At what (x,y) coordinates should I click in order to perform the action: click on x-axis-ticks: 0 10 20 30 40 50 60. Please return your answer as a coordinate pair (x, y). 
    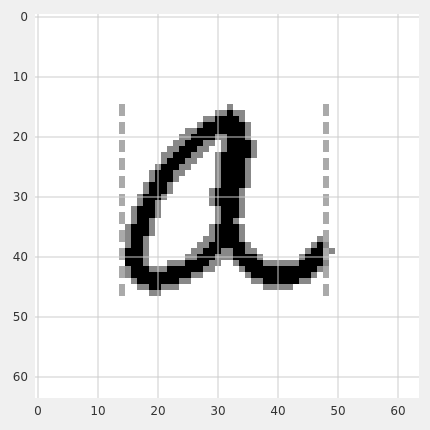
    Looking at the image, I should click on (219, 411).